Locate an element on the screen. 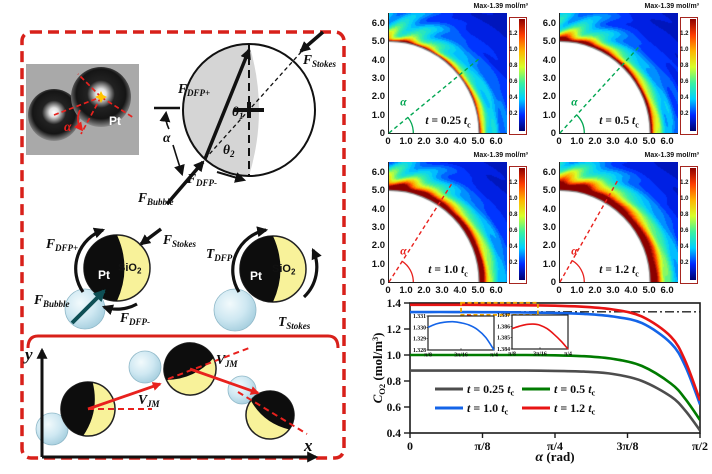 Image resolution: width=712 pixels, height=474 pixels. colorbar-gradient is located at coordinates (522, 75).